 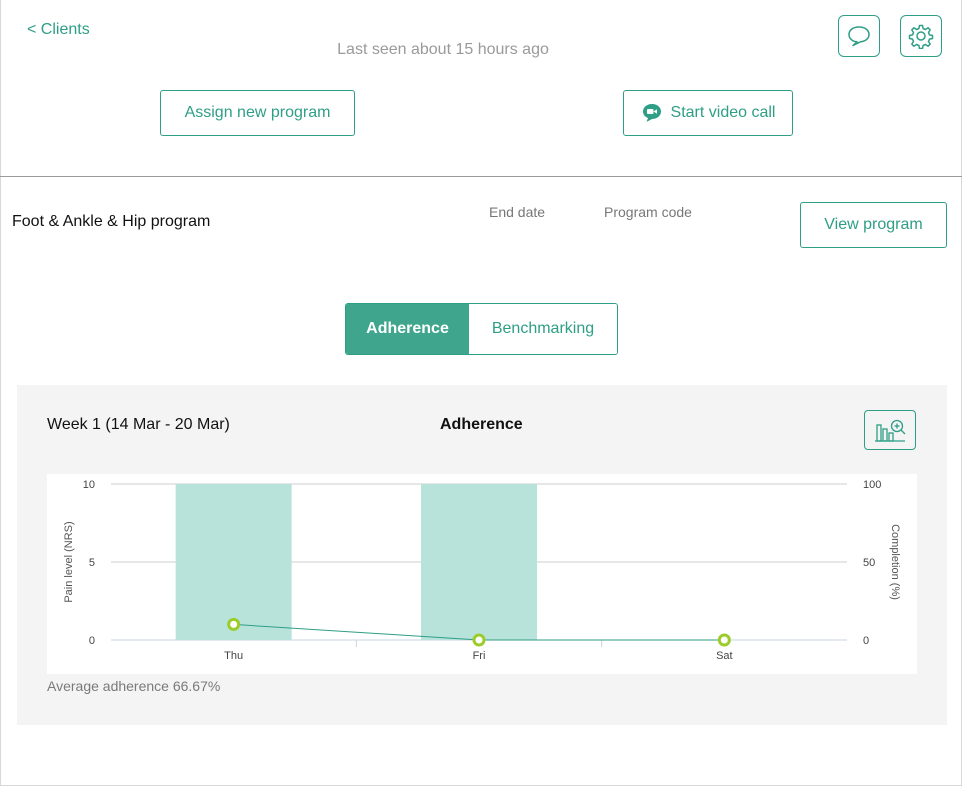 I want to click on start-video-call-label: Start video call, so click(x=723, y=112).